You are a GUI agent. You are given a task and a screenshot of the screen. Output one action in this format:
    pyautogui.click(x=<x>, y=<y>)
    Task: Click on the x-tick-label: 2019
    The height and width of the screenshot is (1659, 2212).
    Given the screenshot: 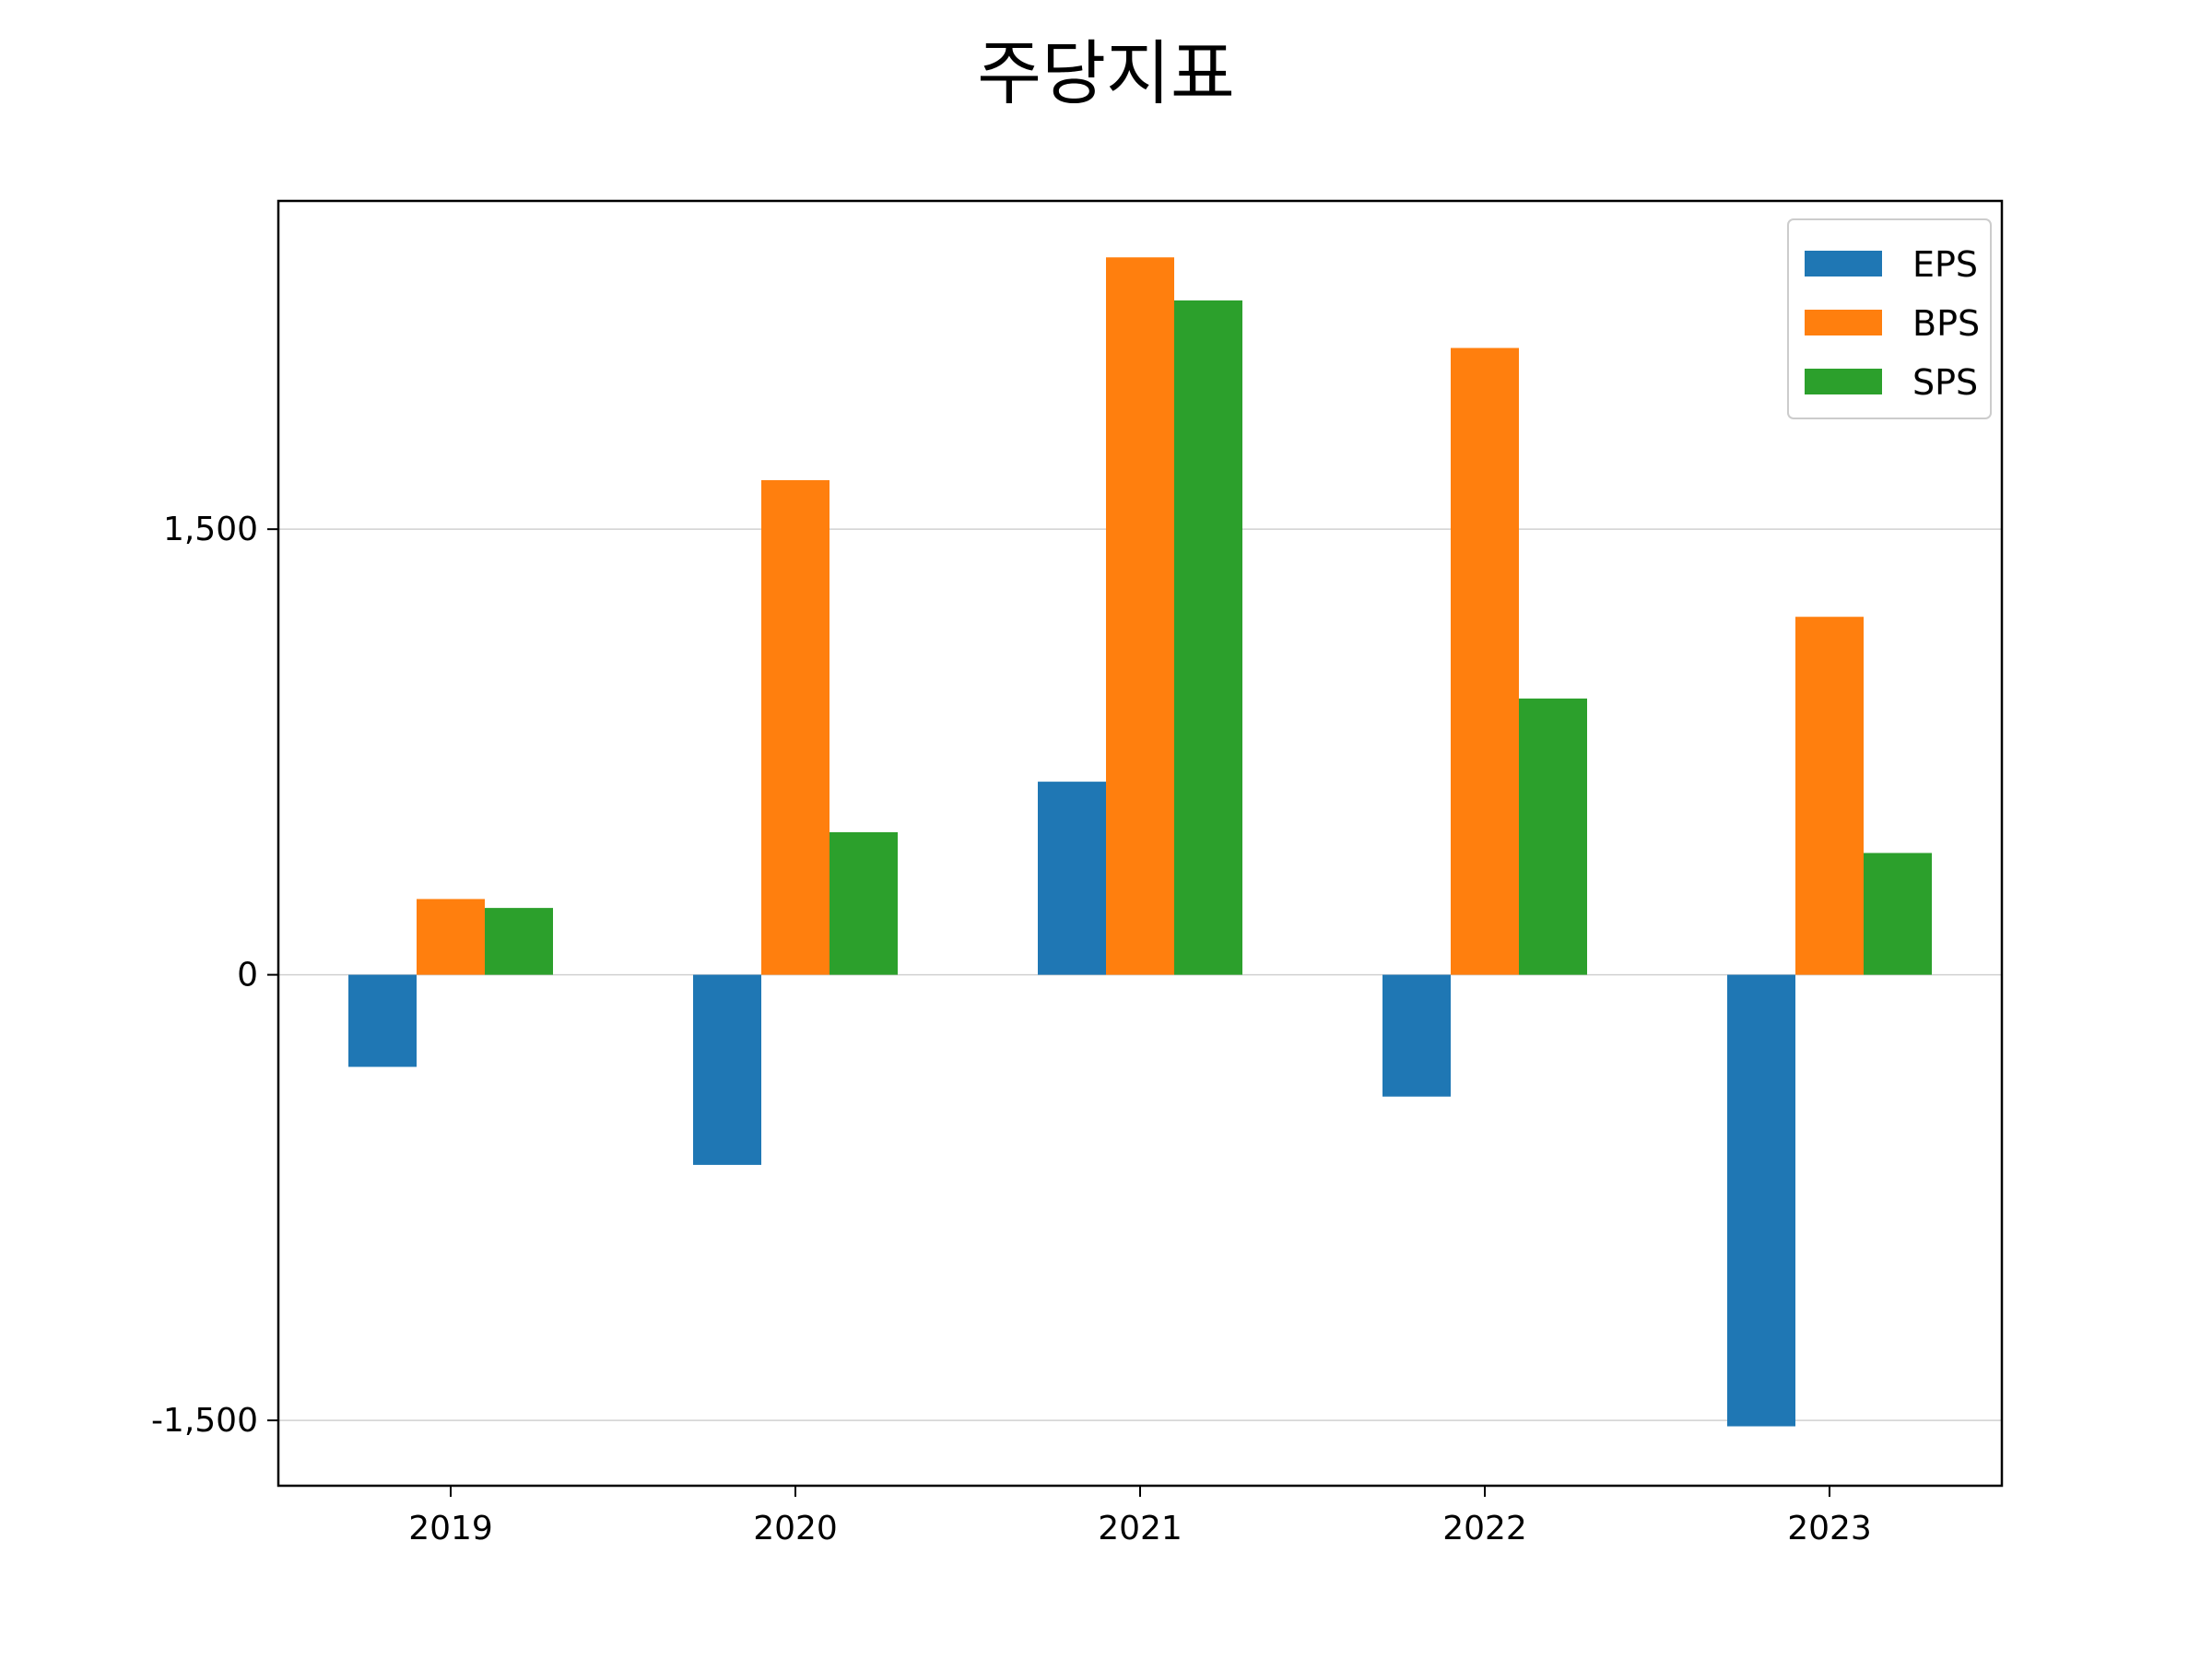 What is the action you would take?
    pyautogui.click(x=450, y=1528)
    